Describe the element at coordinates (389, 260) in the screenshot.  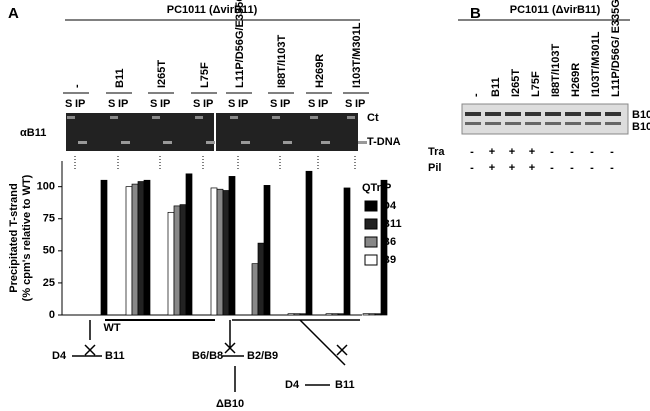
I see `legend-label: B9` at that location.